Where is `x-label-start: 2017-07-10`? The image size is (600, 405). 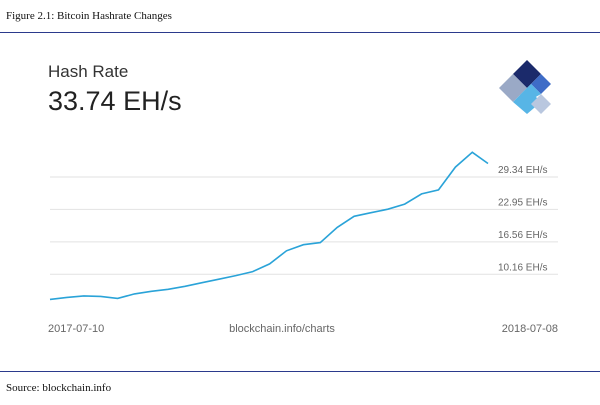 x-label-start: 2017-07-10 is located at coordinates (76, 329).